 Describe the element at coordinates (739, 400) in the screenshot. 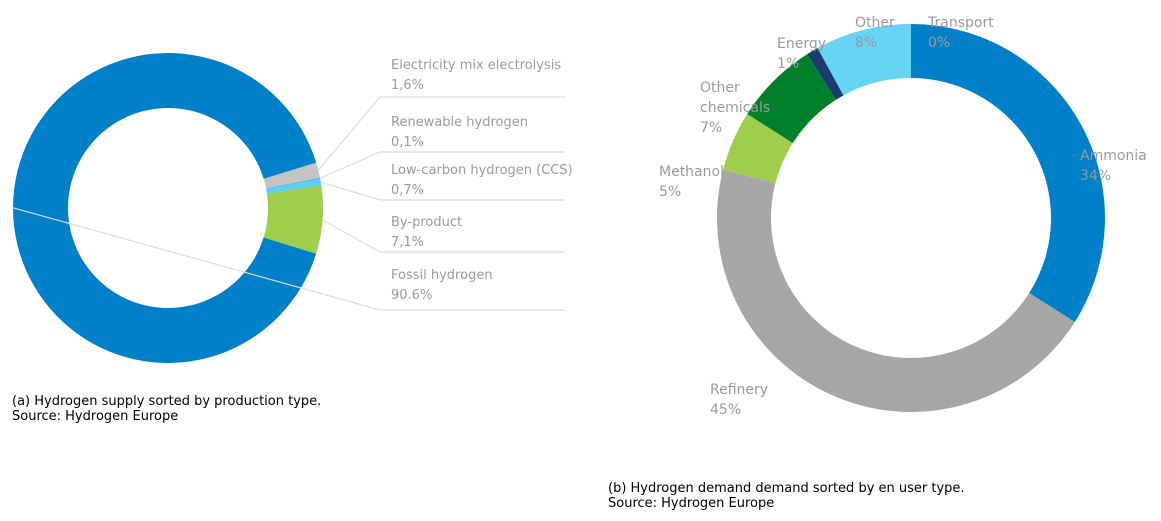

I see `segment-label: Refinery 45%` at that location.